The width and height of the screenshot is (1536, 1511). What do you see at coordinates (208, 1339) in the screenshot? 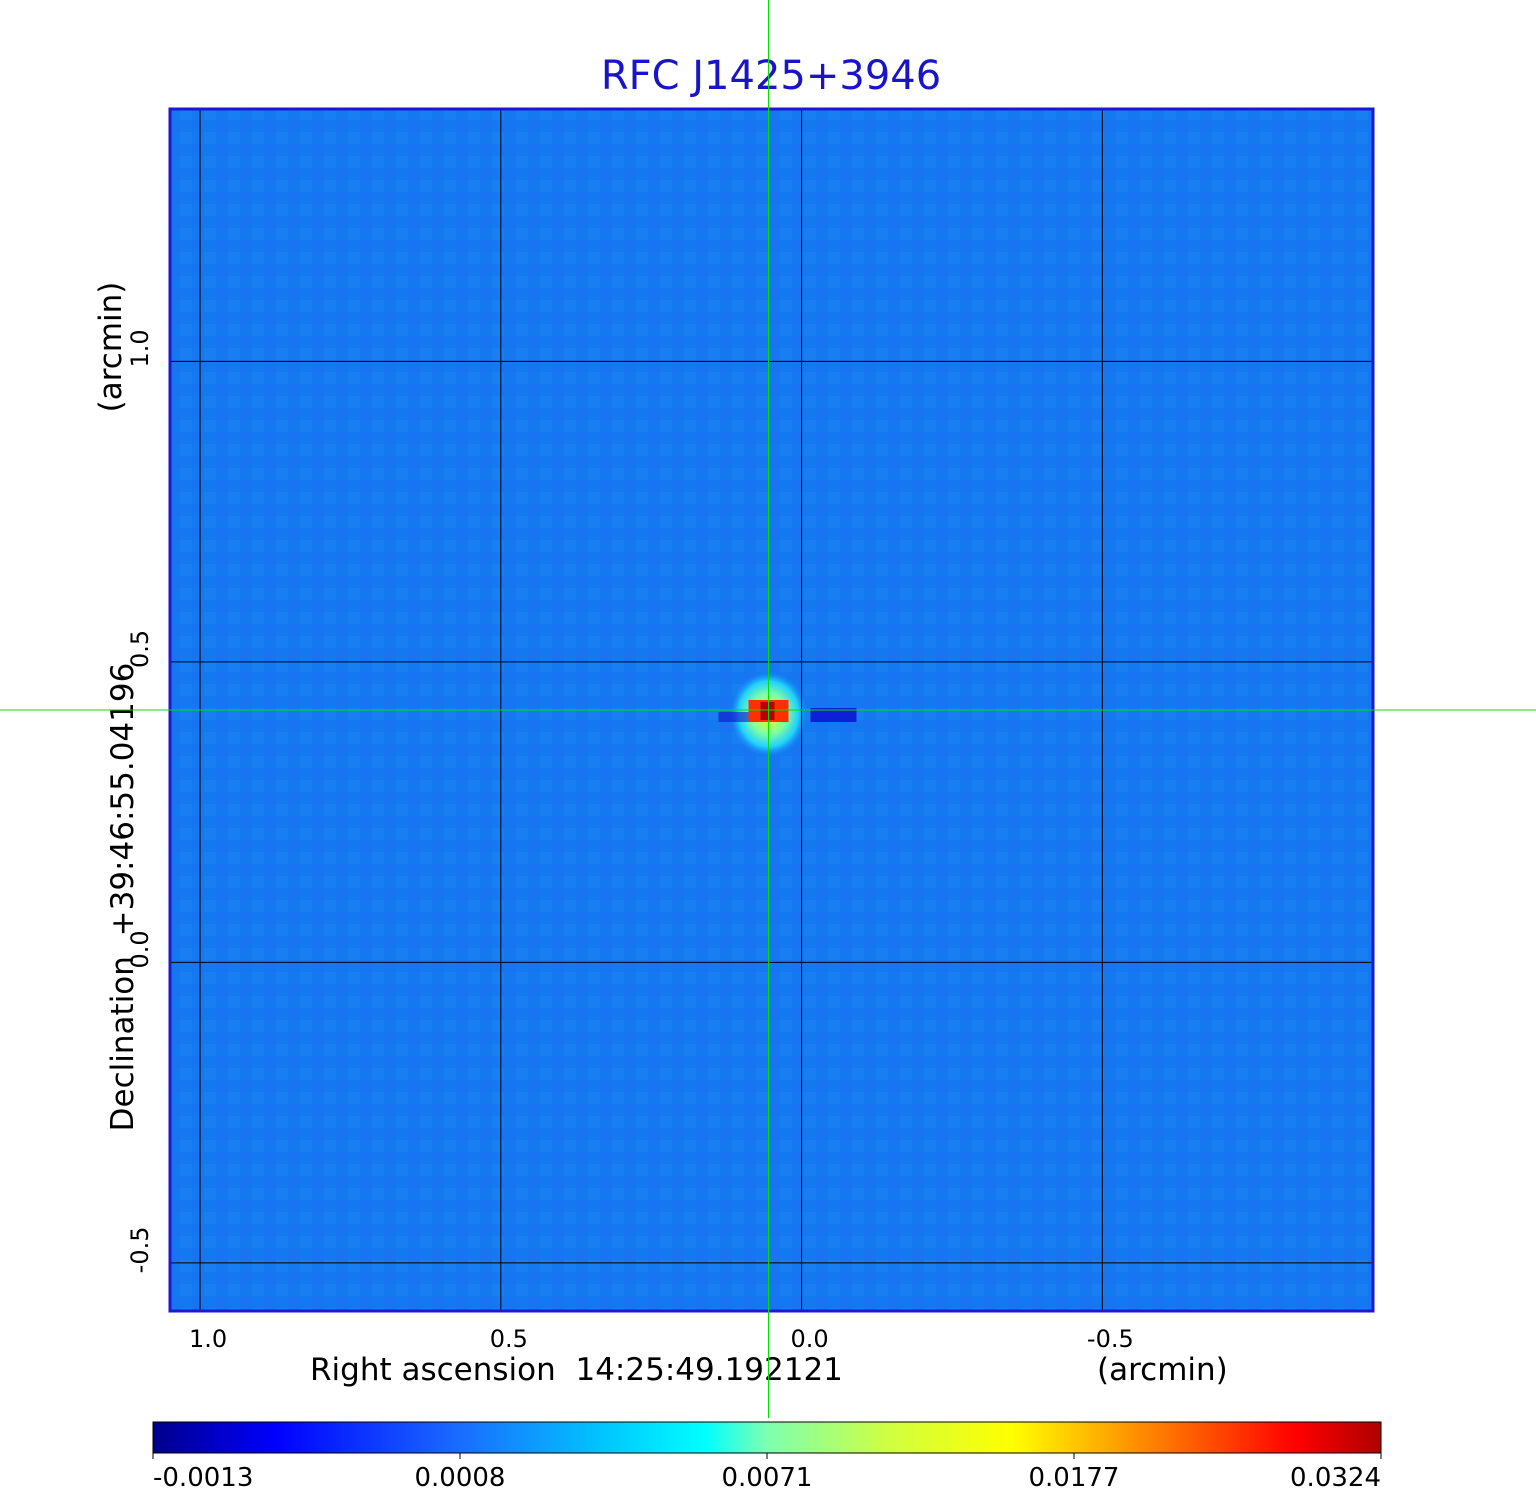
I see `x-tick-label: 1.0` at bounding box center [208, 1339].